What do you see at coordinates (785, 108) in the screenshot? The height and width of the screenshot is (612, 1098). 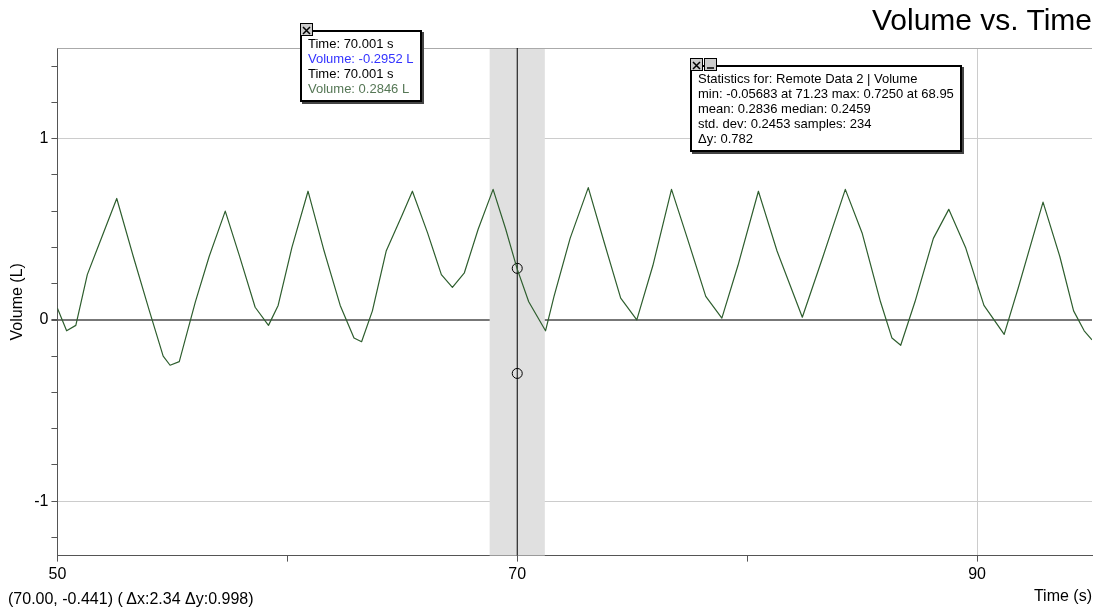 I see `annotation: mean: 0.2836 median: 0.2459` at bounding box center [785, 108].